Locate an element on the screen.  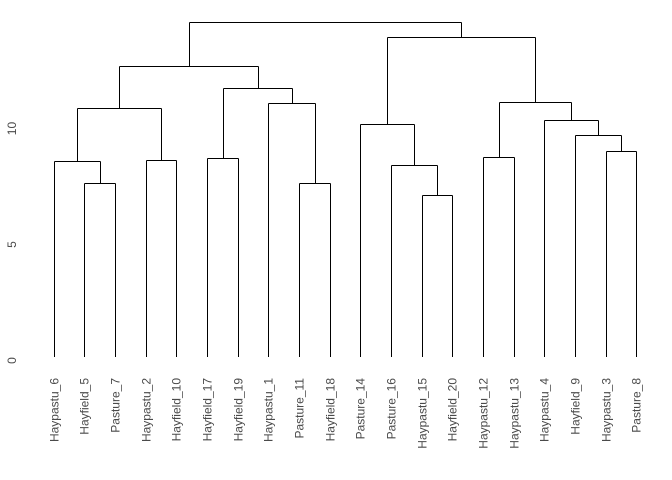
leaf-label: Pasture_14 is located at coordinates (361, 409).